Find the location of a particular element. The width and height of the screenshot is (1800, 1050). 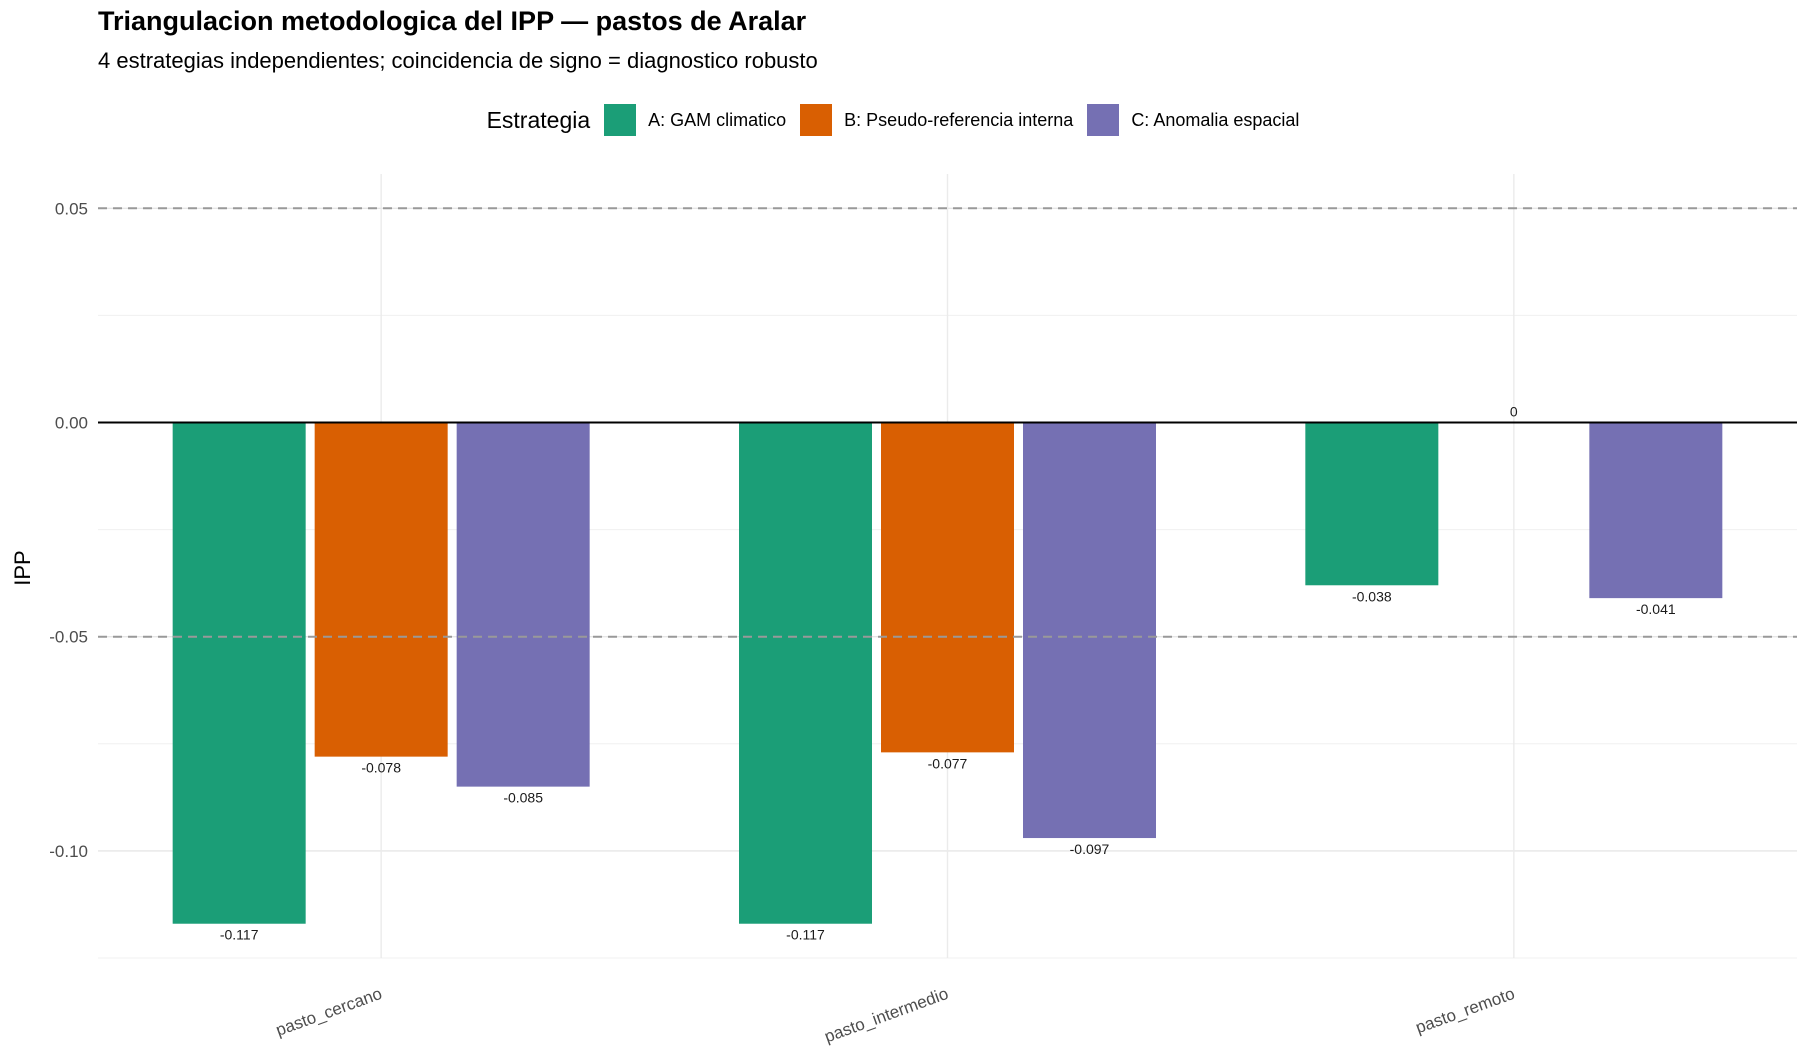

y-tick-label: 0.05 is located at coordinates (71, 208).